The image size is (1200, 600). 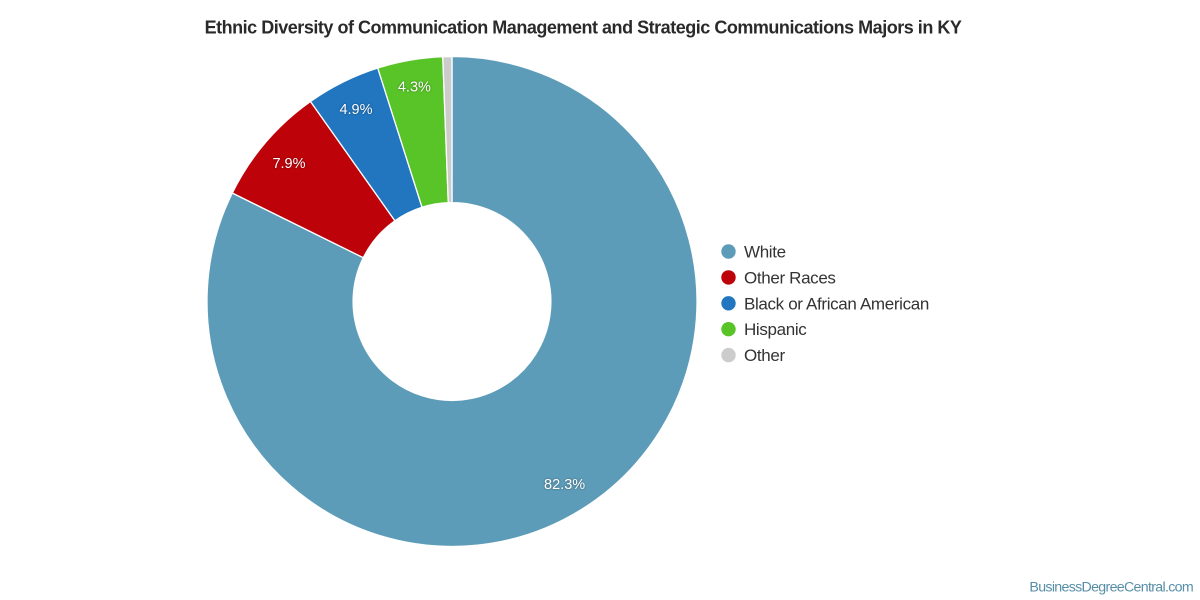 What do you see at coordinates (1111, 588) in the screenshot?
I see `svg-text: BusinessDegreeCentral.com` at bounding box center [1111, 588].